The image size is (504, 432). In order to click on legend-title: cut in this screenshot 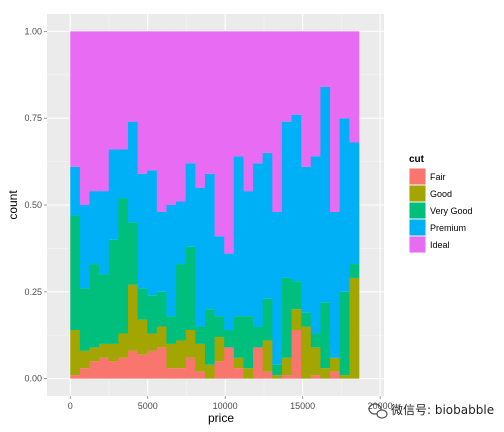, I will do `click(417, 159)`.